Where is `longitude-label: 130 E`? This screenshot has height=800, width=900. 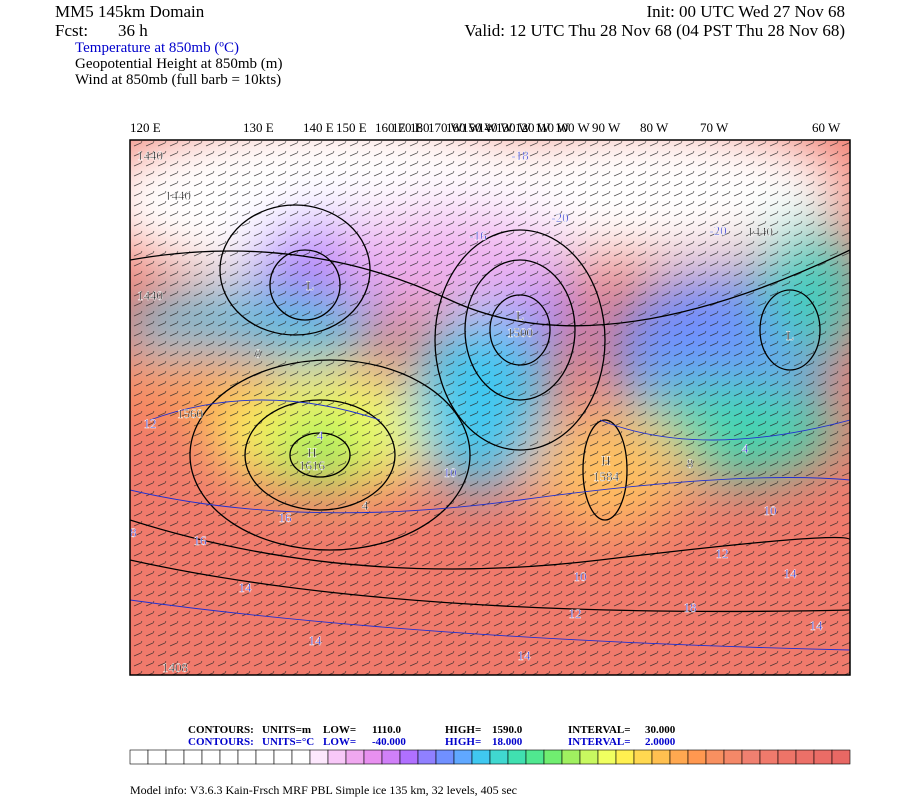 longitude-label: 130 E is located at coordinates (258, 127).